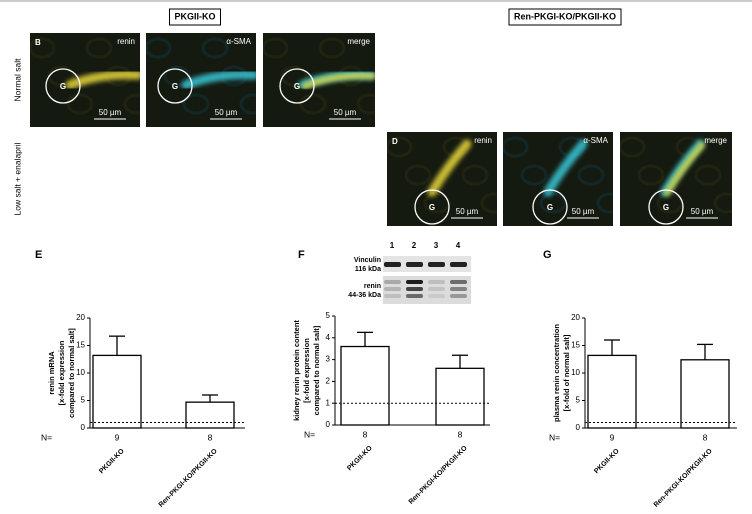  What do you see at coordinates (547, 255) in the screenshot?
I see `panel-letter: G` at bounding box center [547, 255].